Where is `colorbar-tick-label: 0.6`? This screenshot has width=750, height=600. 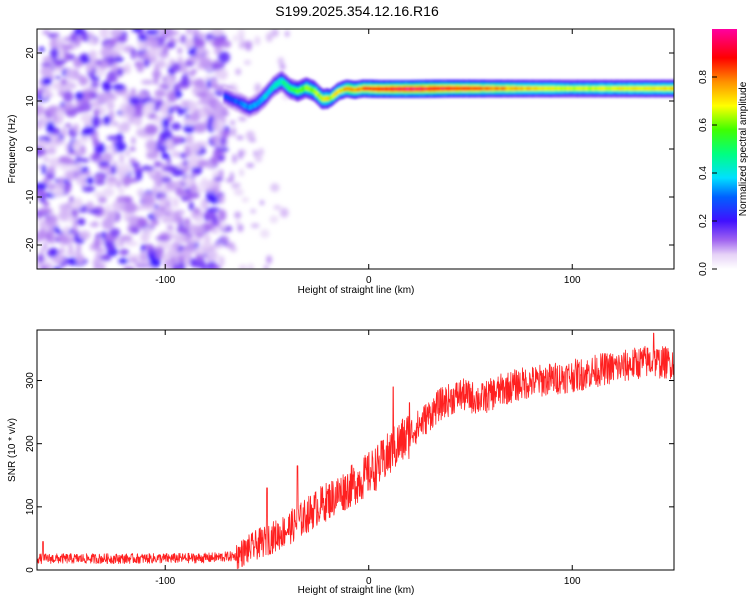 colorbar-tick-label: 0.6 is located at coordinates (703, 125).